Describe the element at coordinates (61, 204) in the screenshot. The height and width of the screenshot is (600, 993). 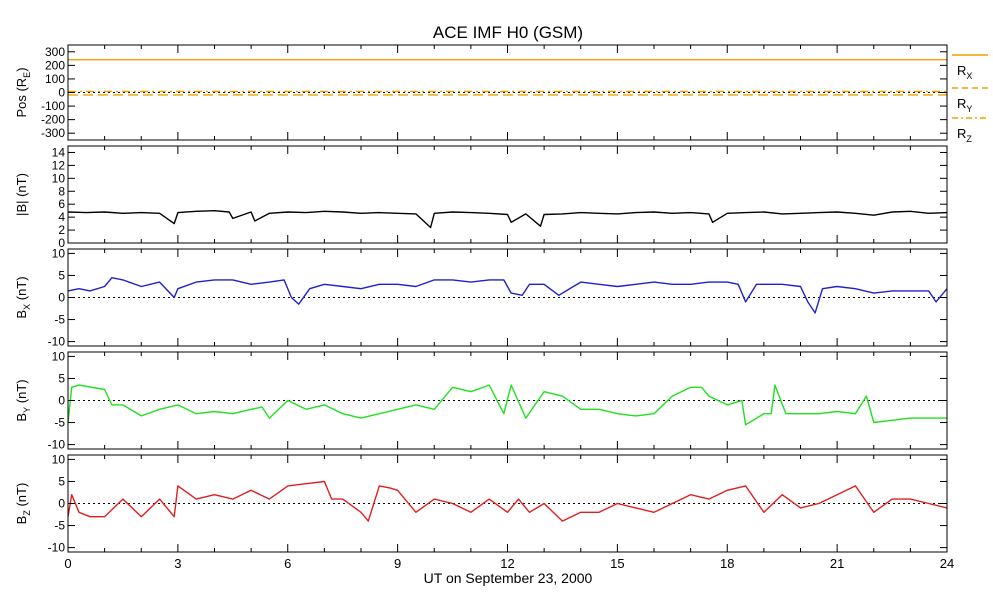
I see `y-tick-label: 6` at that location.